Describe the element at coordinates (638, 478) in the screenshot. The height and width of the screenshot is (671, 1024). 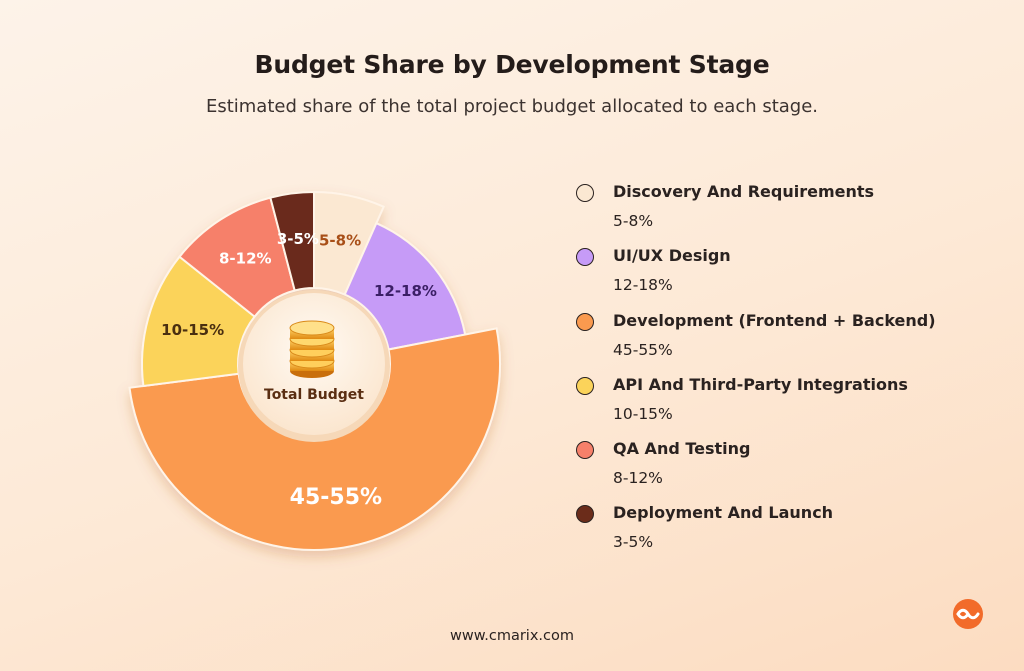
I see `legend-value: 8-12%` at that location.